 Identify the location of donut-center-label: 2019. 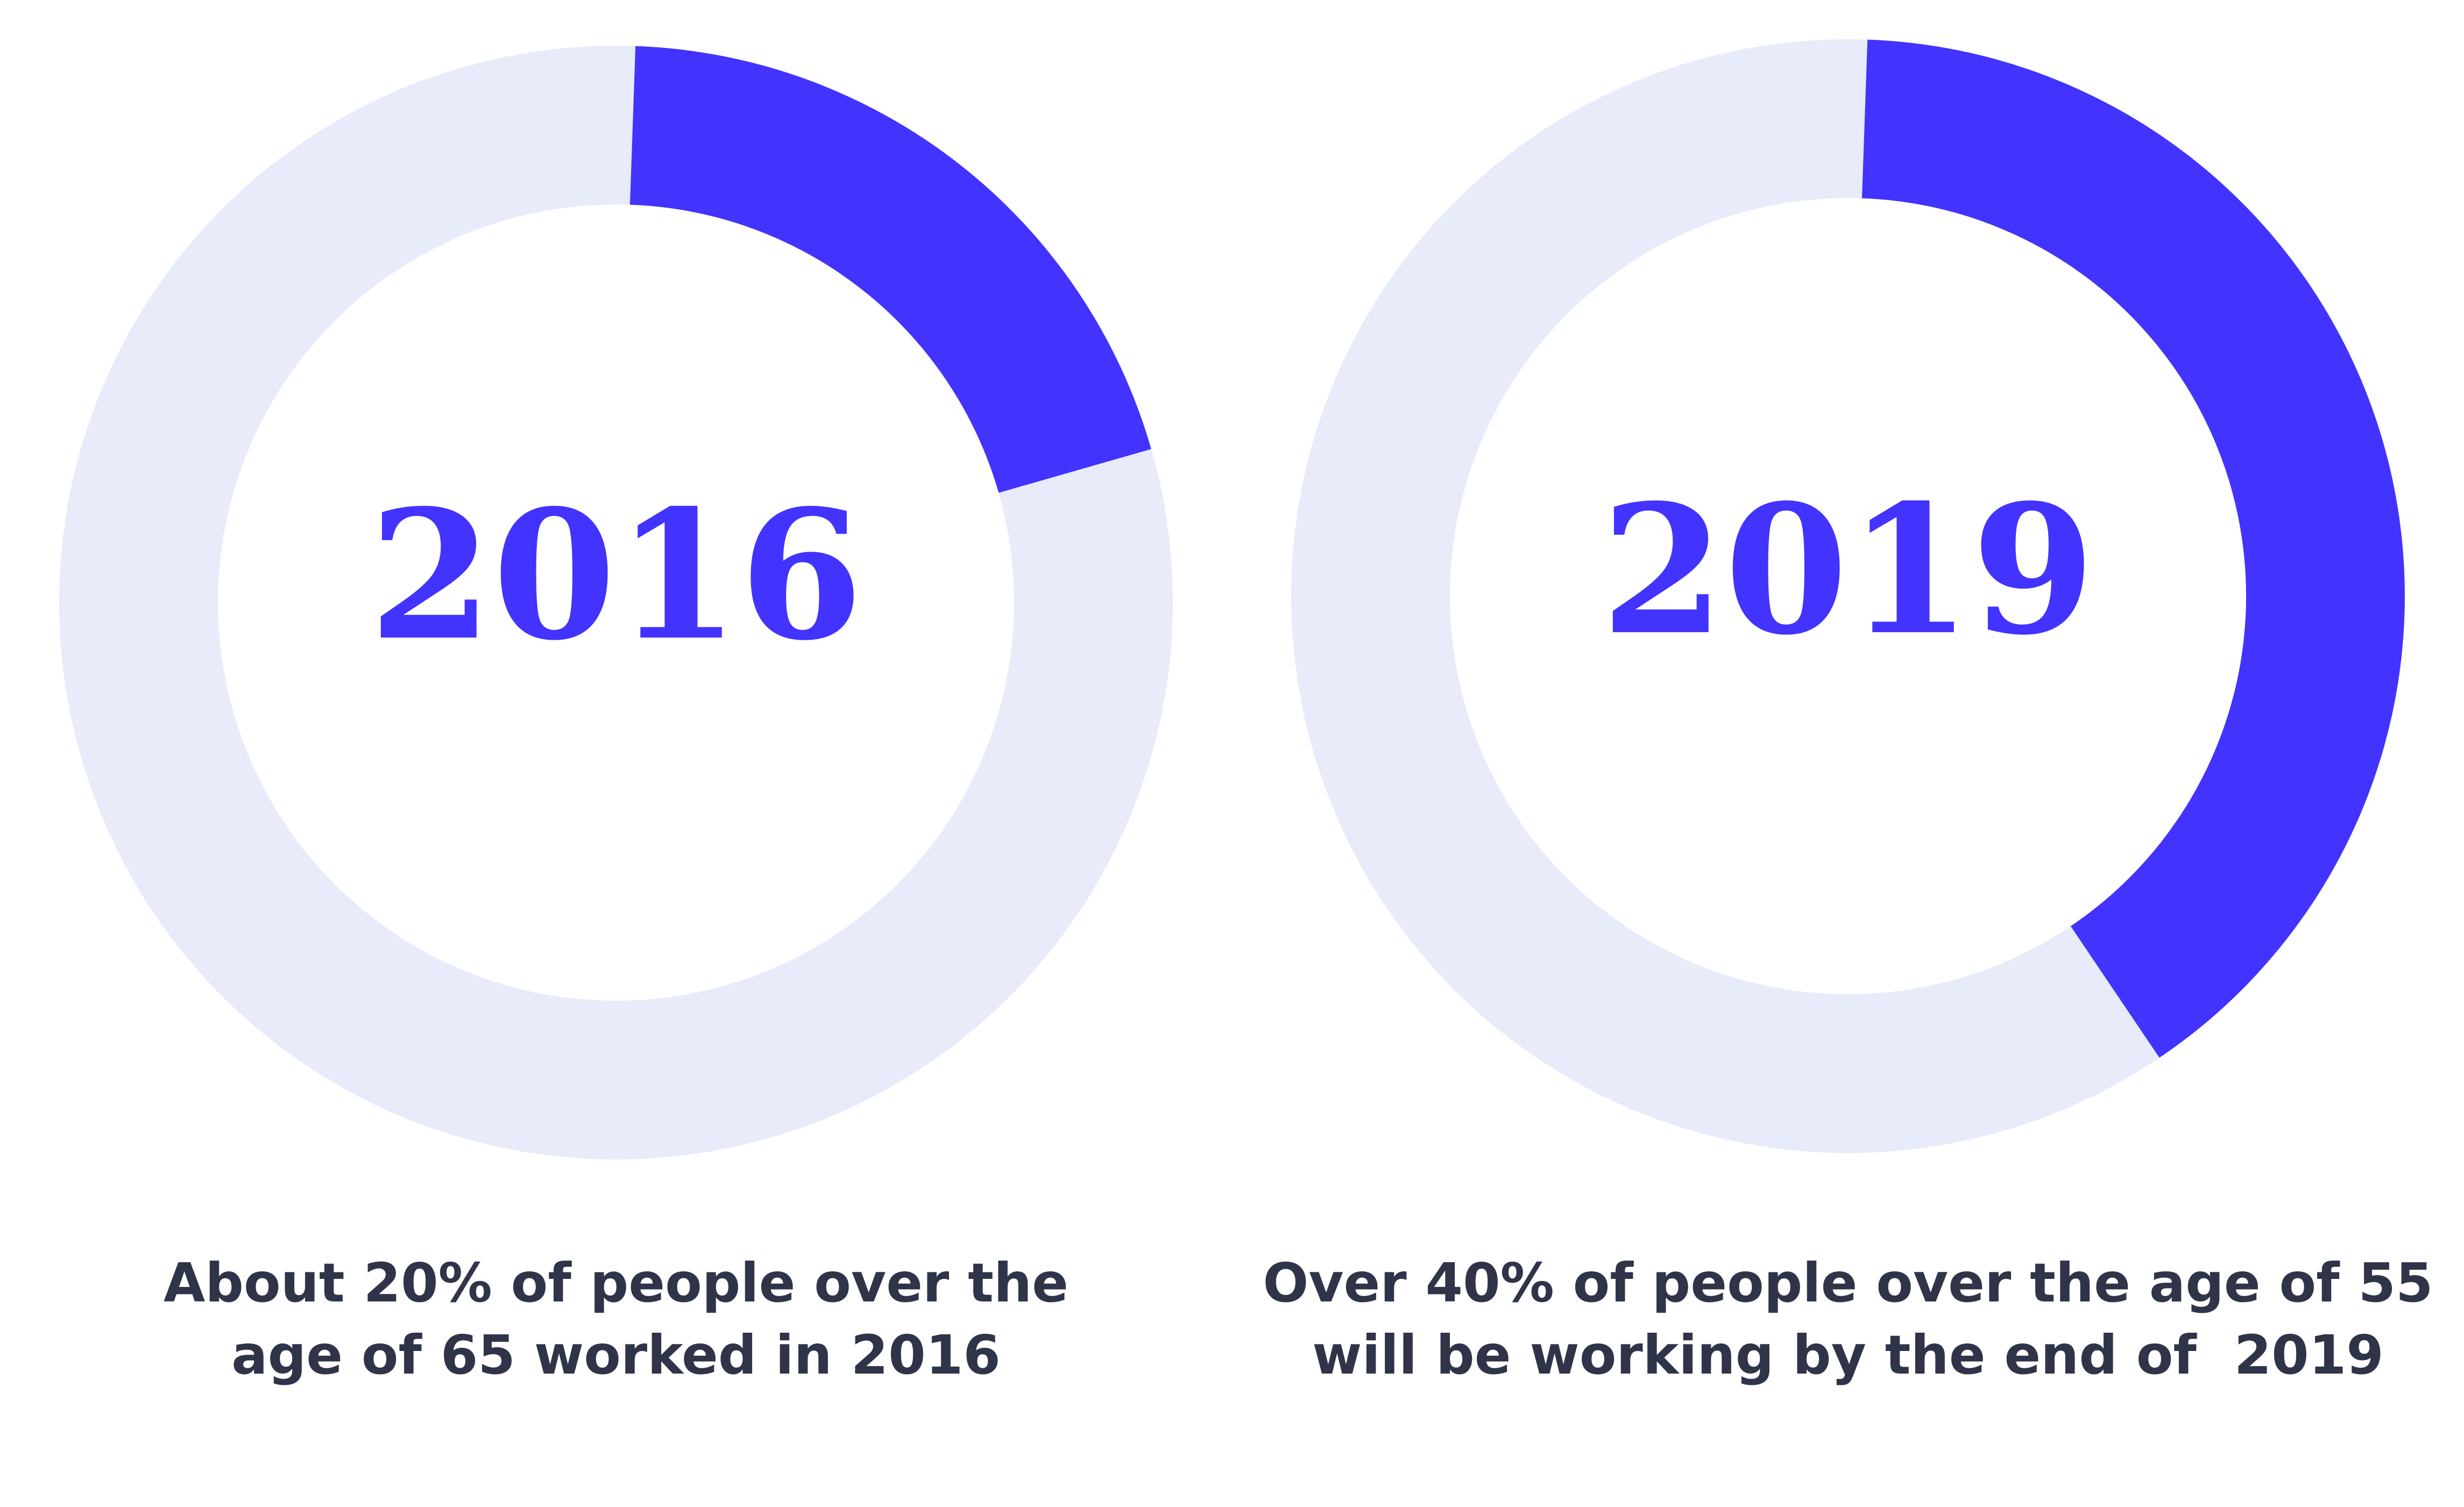
(1848, 570).